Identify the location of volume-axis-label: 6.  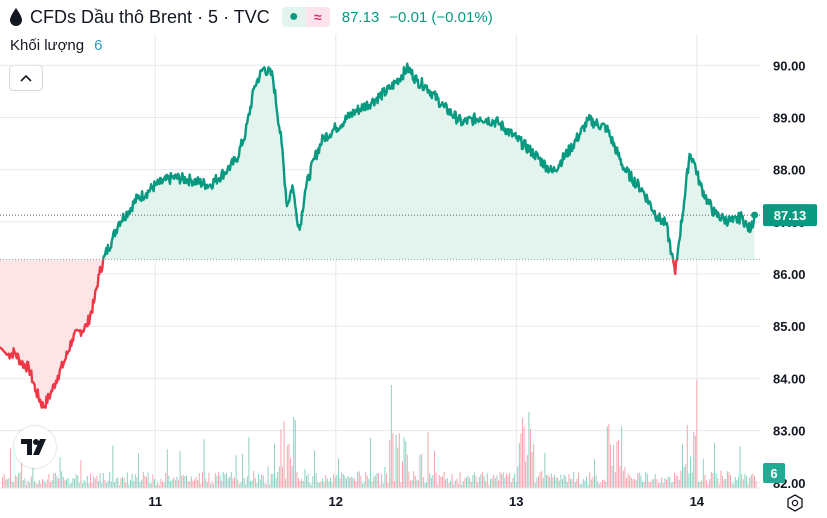
(773, 473).